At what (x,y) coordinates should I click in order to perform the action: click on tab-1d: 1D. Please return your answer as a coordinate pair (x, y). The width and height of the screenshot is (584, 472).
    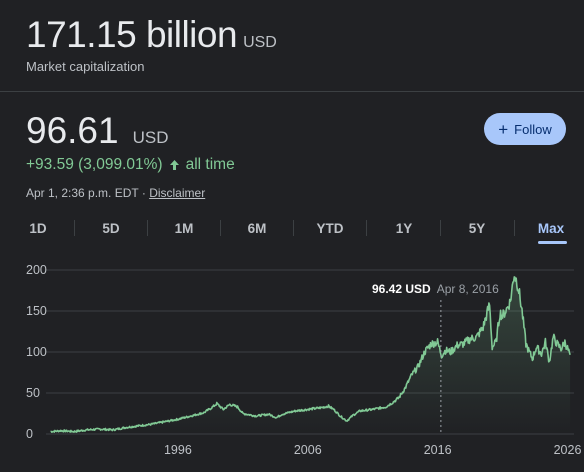
    Looking at the image, I should click on (38, 228).